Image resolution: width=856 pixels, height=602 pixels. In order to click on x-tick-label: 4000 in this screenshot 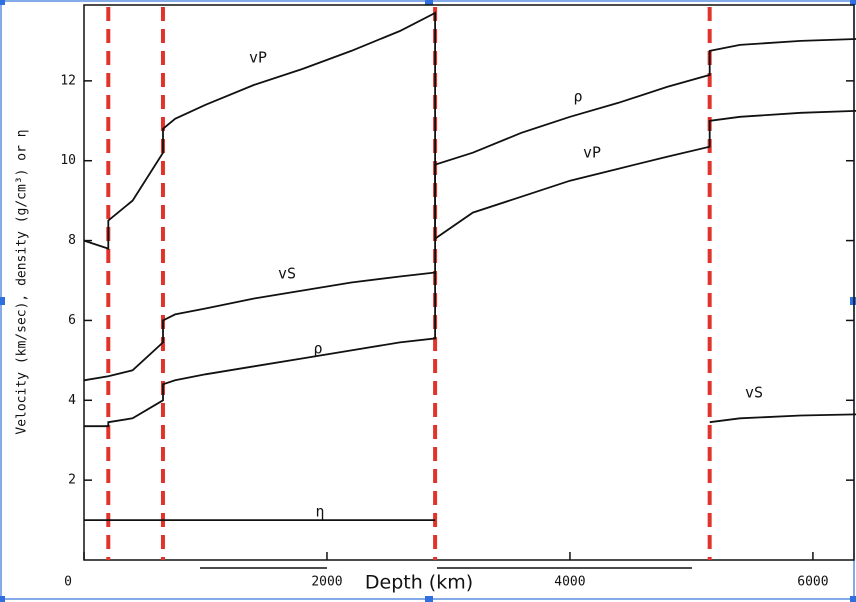, I will do `click(569, 582)`.